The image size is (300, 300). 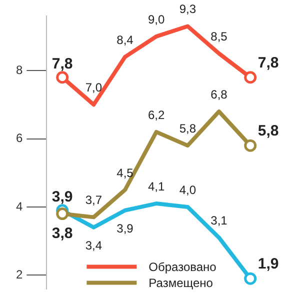 What do you see at coordinates (19, 69) in the screenshot?
I see `y-tick-label: 8` at bounding box center [19, 69].